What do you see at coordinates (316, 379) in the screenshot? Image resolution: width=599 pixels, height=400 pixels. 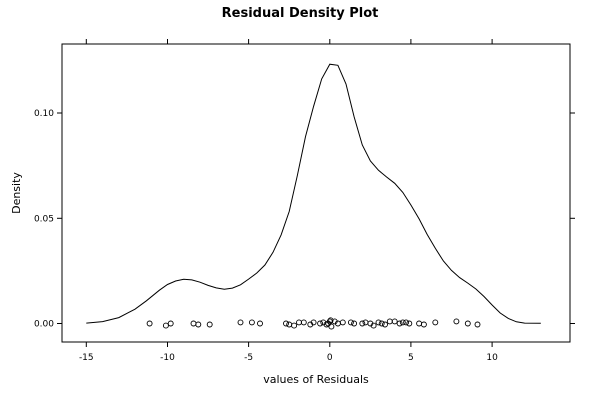 I see `x-axis-label: values of Residuals` at bounding box center [316, 379].